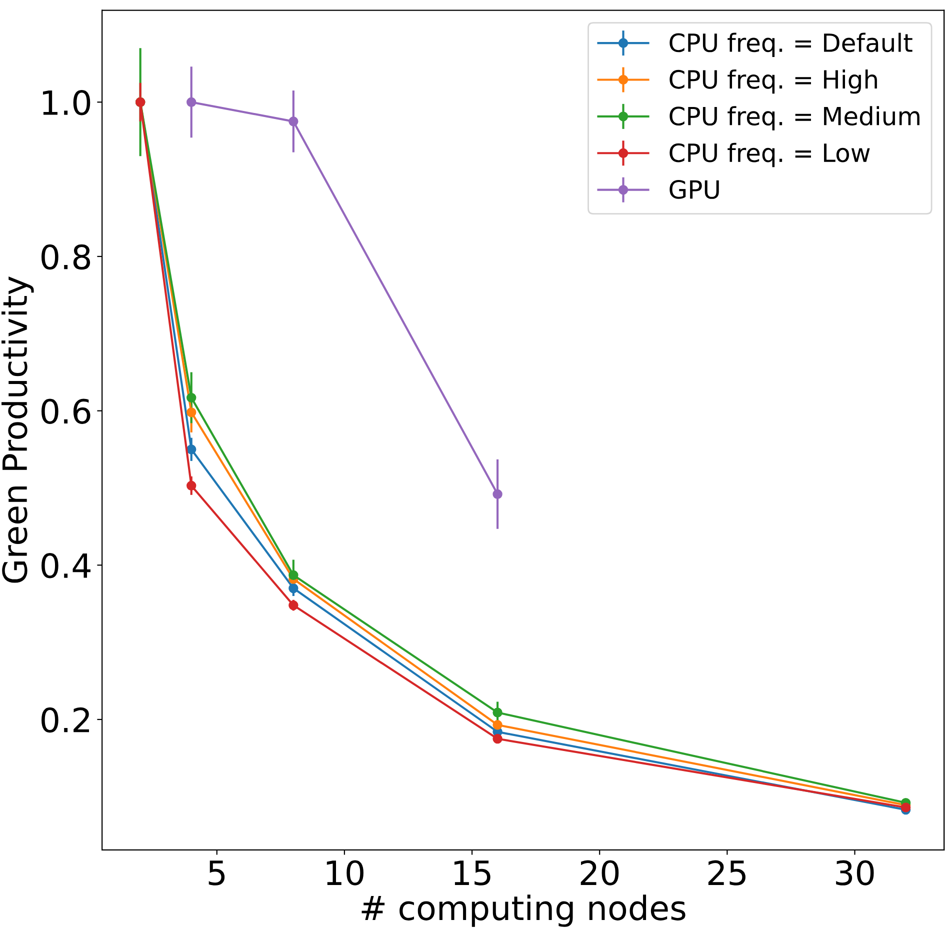 This screenshot has width=945, height=936. What do you see at coordinates (18, 429) in the screenshot?
I see `y-axis-title: Green Productivity` at bounding box center [18, 429].